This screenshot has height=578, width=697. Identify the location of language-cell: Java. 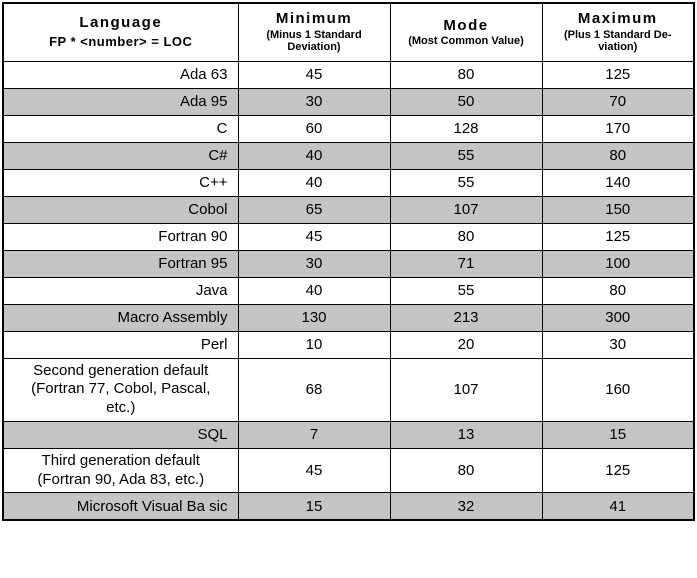
(120, 290).